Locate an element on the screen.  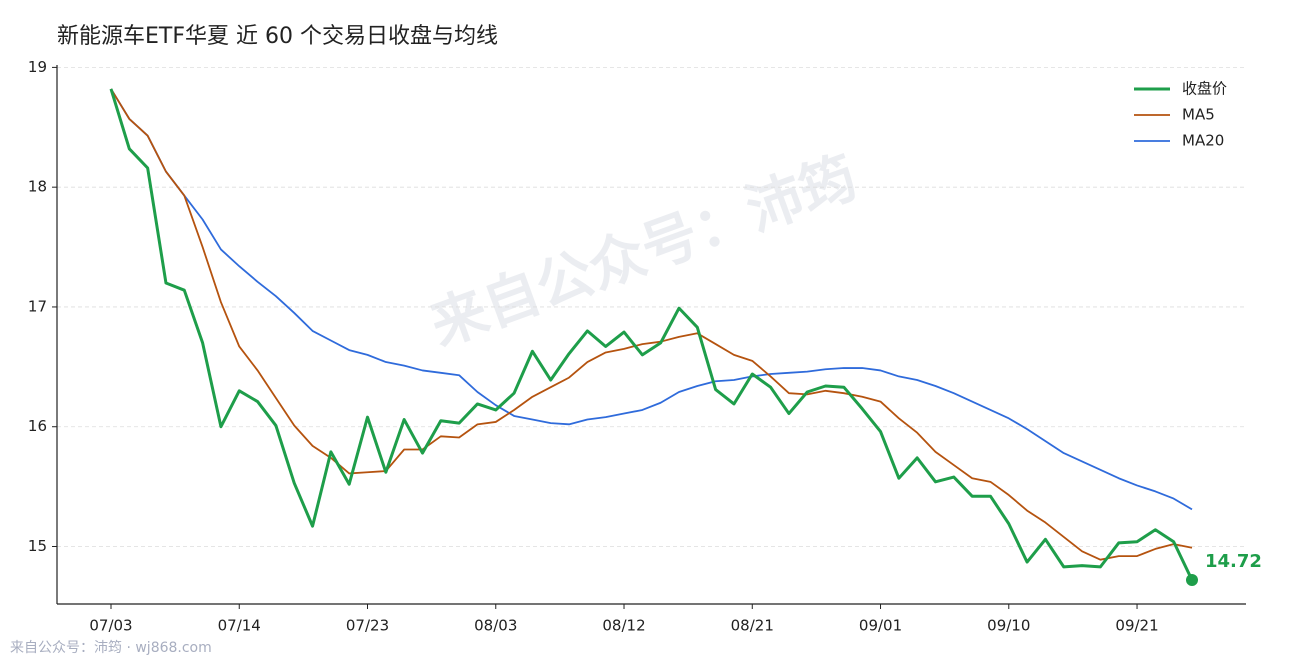
x-tick-label: 08/03 is located at coordinates (495, 626).